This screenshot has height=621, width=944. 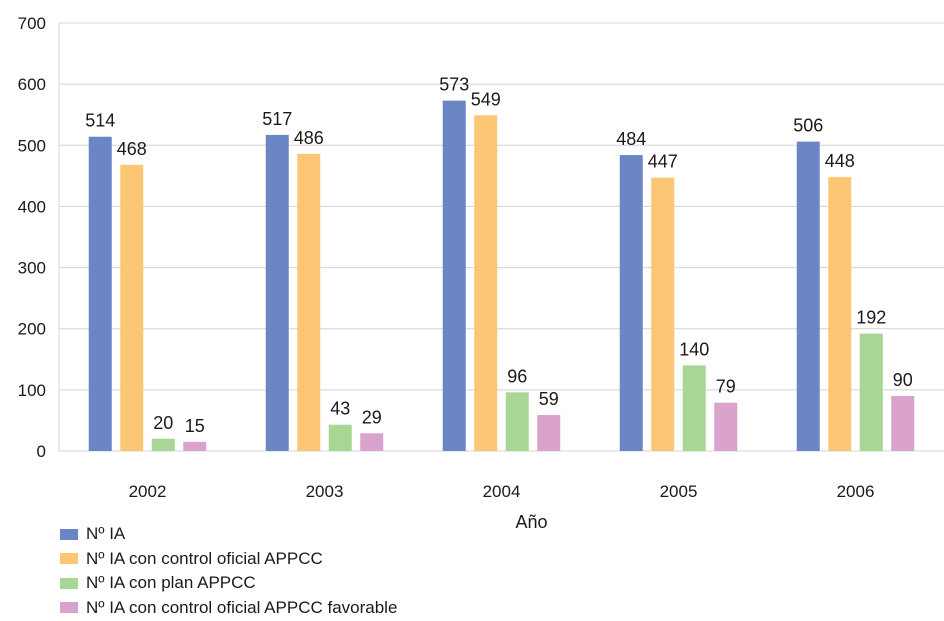 I want to click on data-label: 514, so click(x=100, y=121).